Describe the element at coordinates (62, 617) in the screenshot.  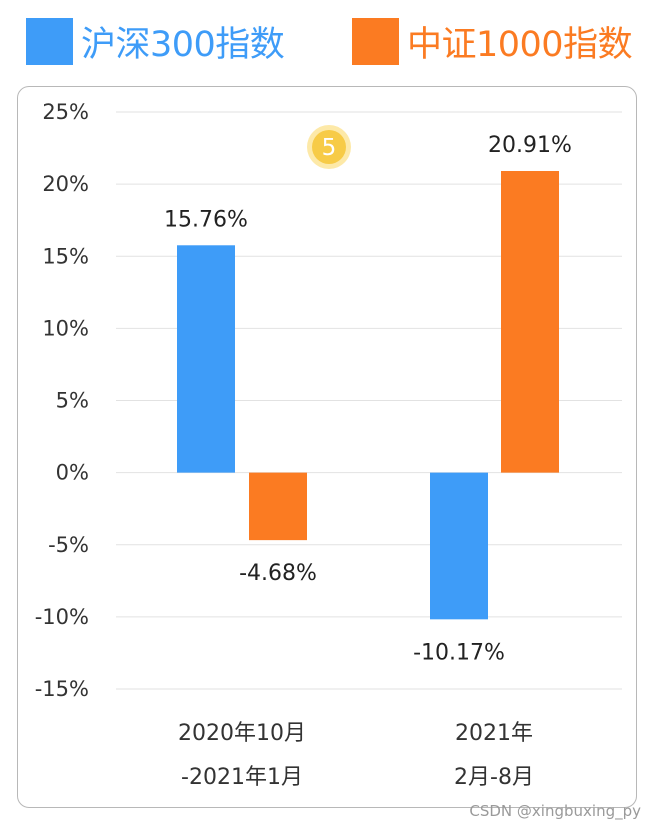
I see `y-tick-label: -10%` at that location.